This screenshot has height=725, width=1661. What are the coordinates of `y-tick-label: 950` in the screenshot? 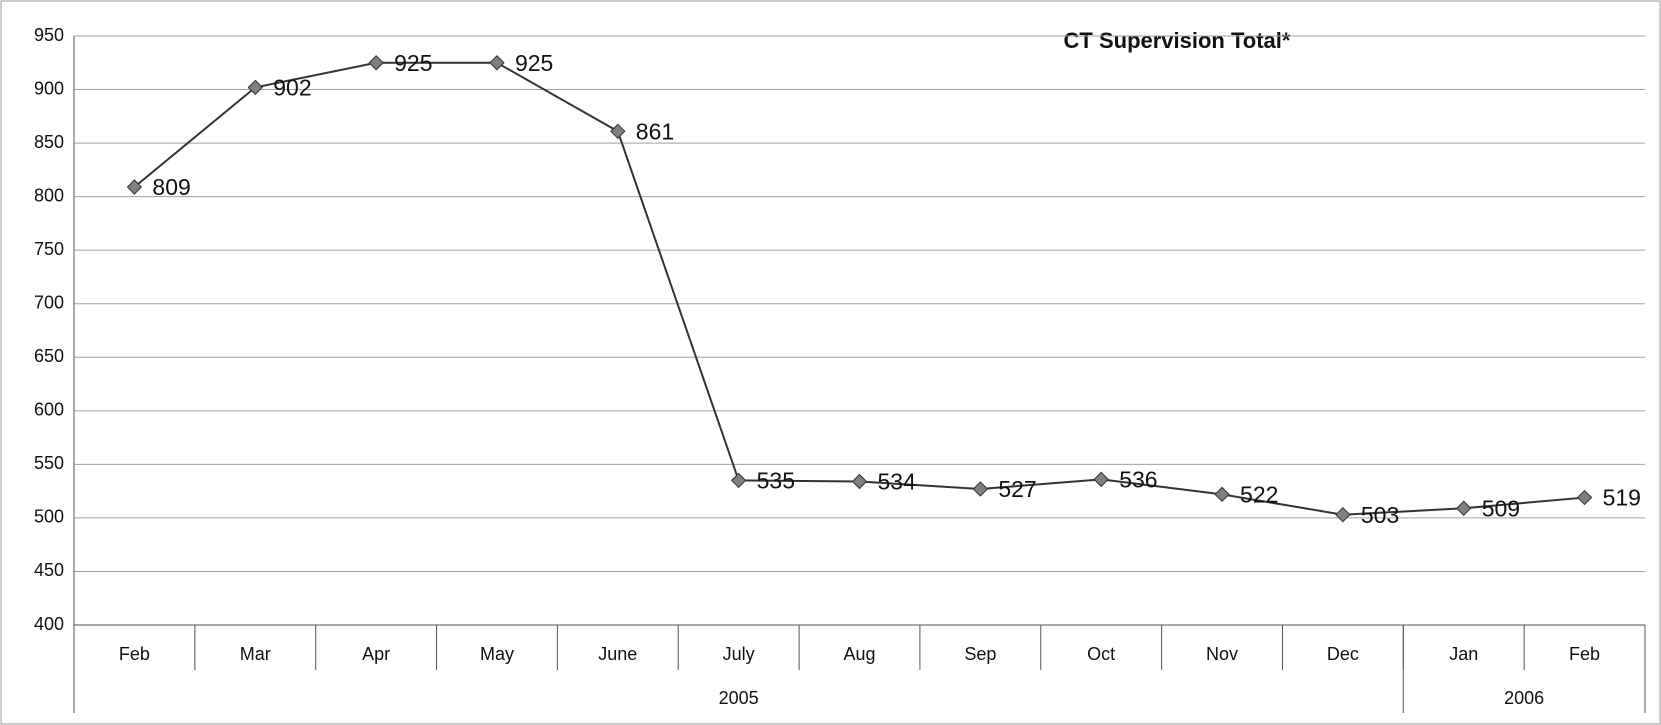 It's located at (49, 35).